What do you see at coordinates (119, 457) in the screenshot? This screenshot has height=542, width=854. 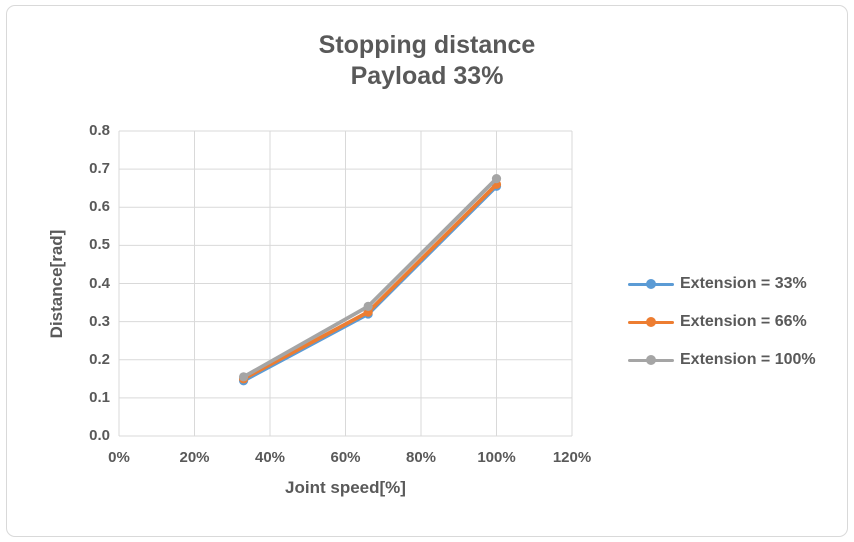 I see `x-tick-label: 0%` at bounding box center [119, 457].